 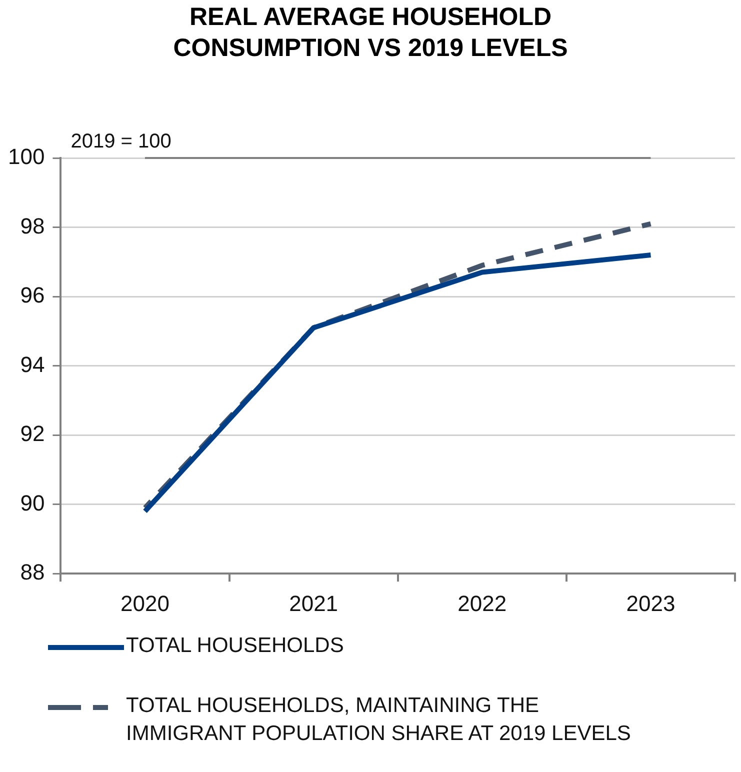 What do you see at coordinates (482, 603) in the screenshot?
I see `x-tick-label: 2022` at bounding box center [482, 603].